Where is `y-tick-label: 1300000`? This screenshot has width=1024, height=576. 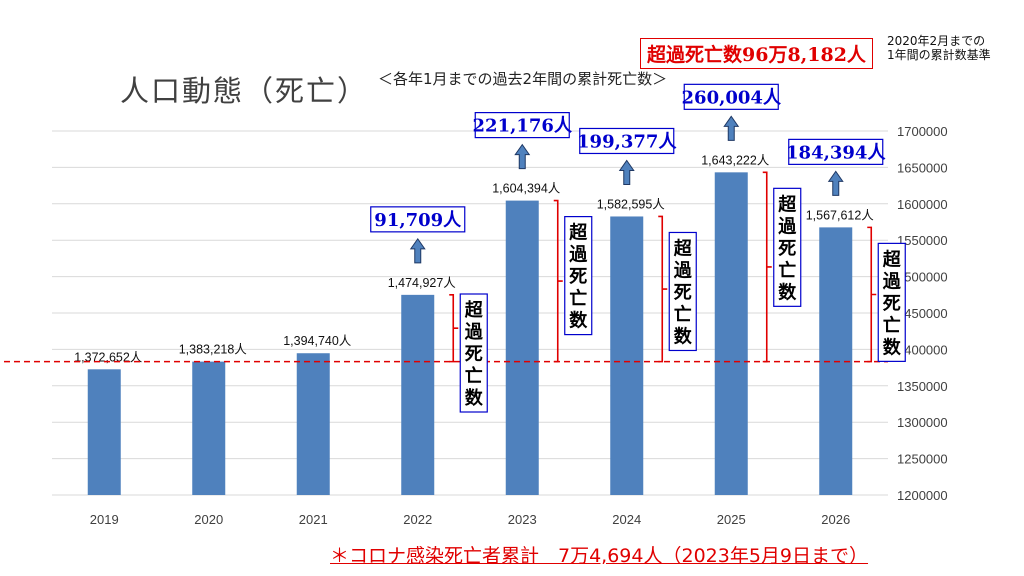
y-tick-label: 1300000 is located at coordinates (922, 422).